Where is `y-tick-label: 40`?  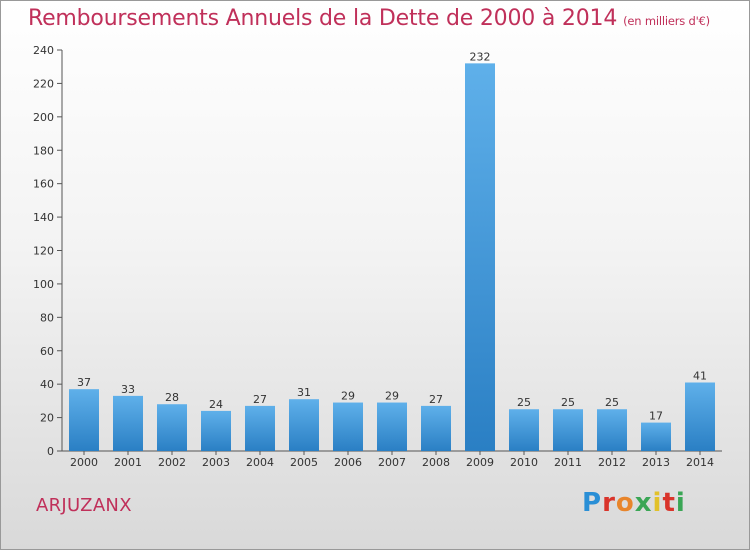
y-tick-label: 40 is located at coordinates (47, 384).